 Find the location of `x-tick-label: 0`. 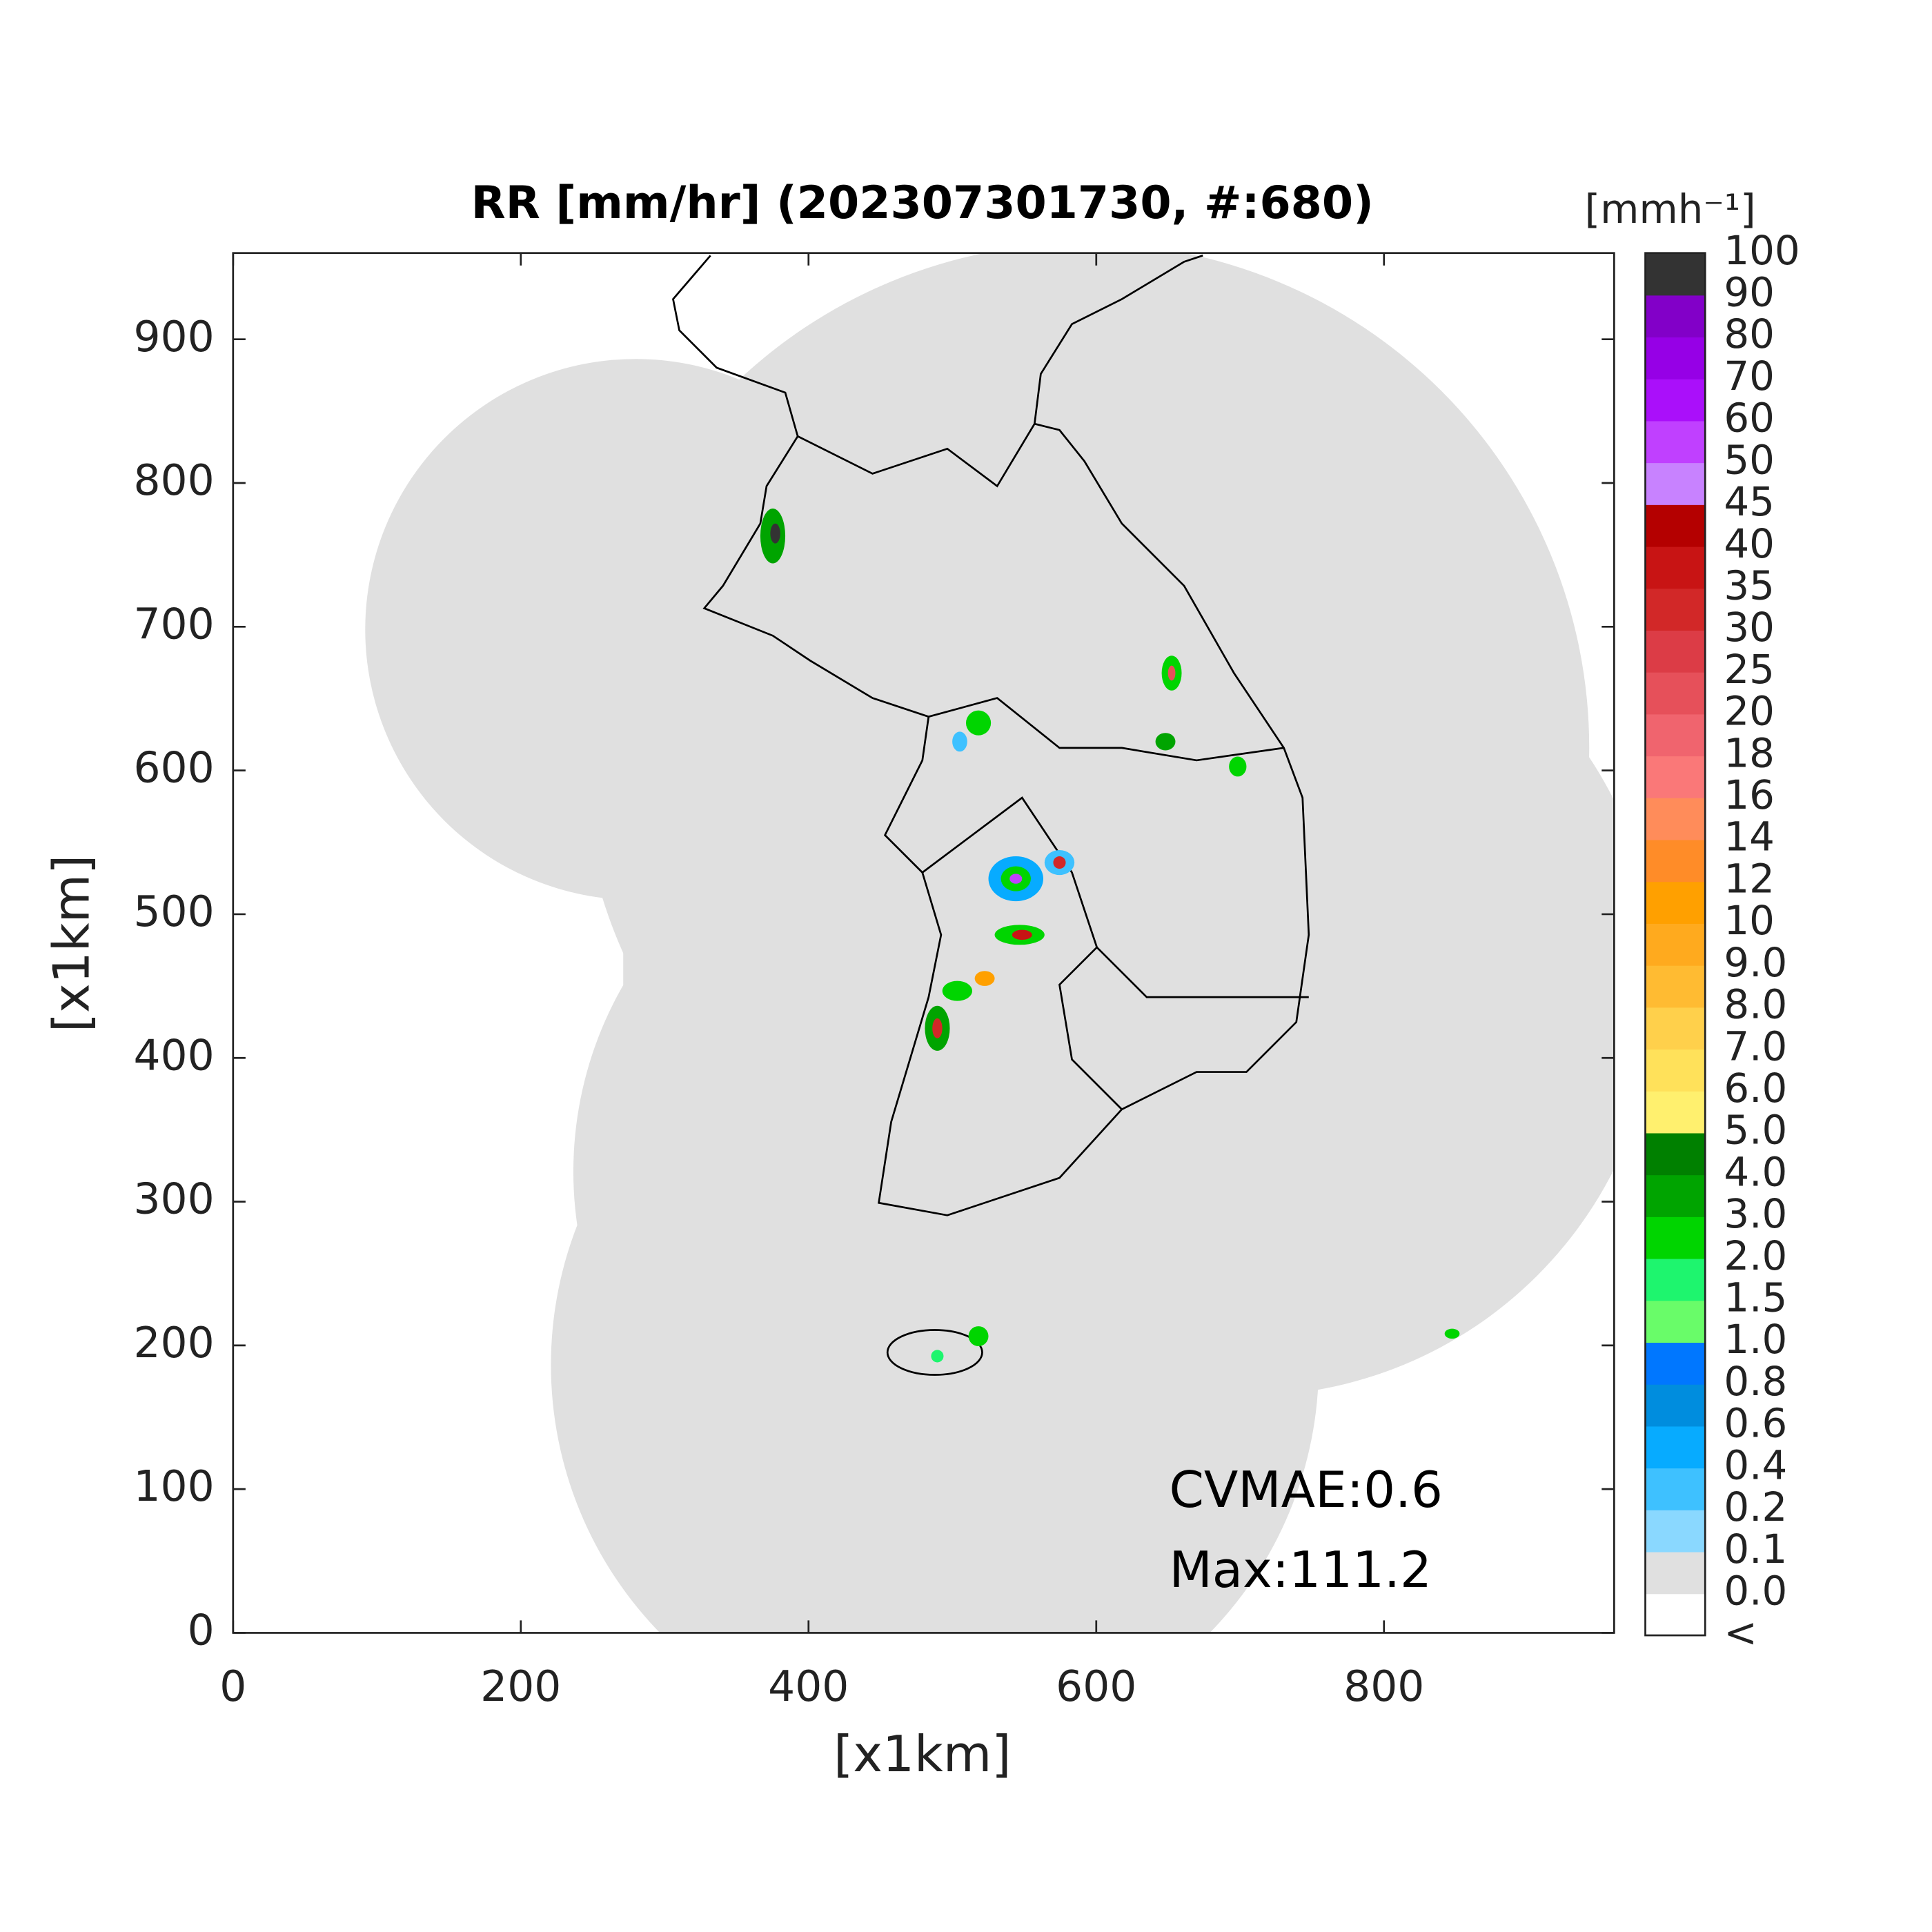

x-tick-label: 0 is located at coordinates (232, 1686).